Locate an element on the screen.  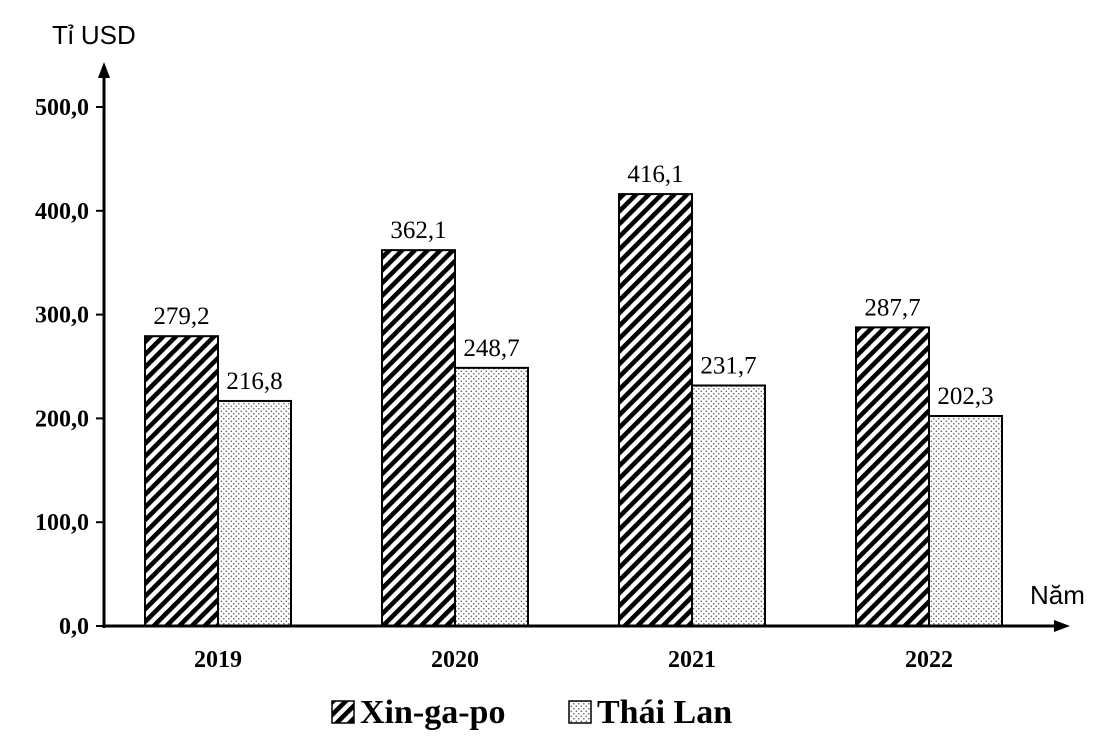
y-tick-label: 500,0 is located at coordinates (62, 108).